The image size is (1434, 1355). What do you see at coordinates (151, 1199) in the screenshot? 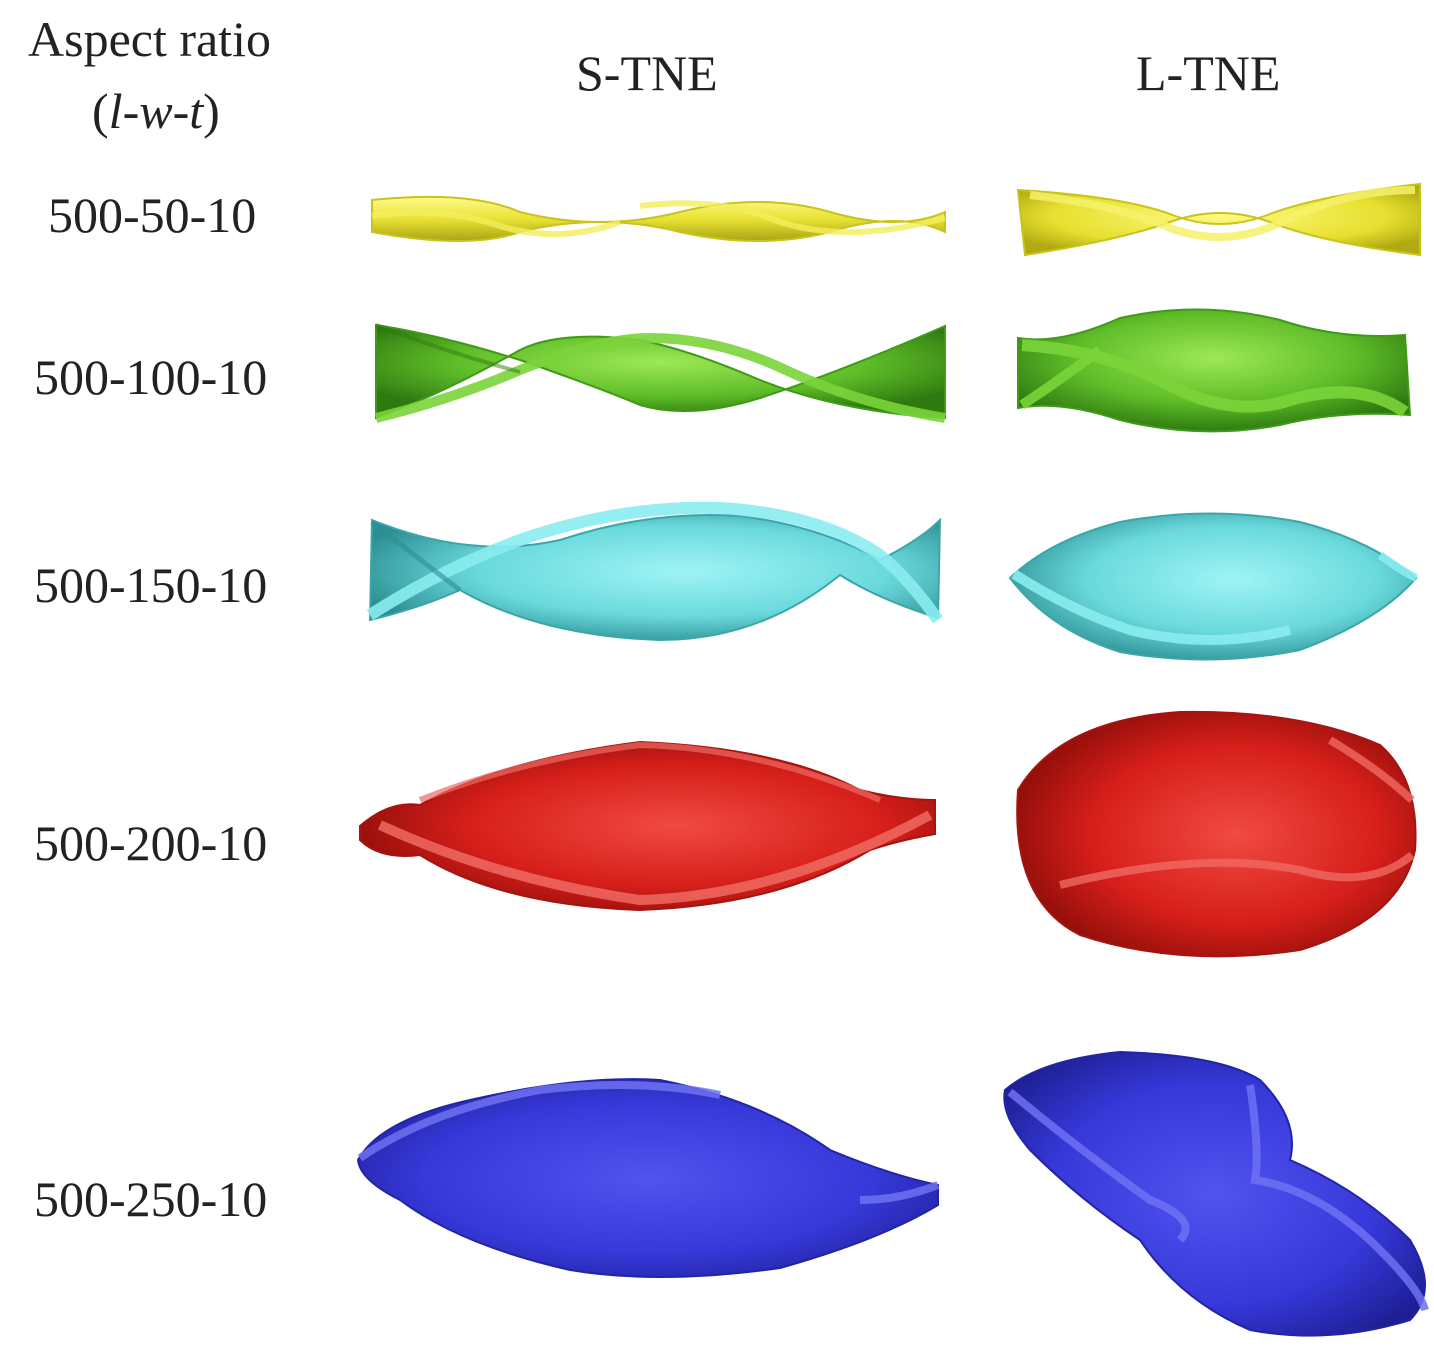
I see `row-label-500-250-10: 500-250-10` at bounding box center [151, 1199].